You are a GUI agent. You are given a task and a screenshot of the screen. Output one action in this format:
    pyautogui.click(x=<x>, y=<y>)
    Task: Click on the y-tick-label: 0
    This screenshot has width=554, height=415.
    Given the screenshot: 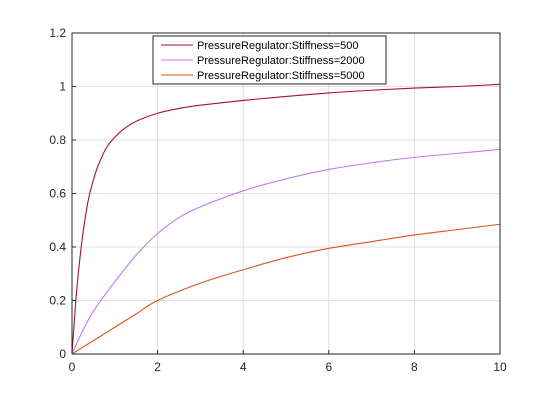 What is the action you would take?
    pyautogui.click(x=62, y=354)
    